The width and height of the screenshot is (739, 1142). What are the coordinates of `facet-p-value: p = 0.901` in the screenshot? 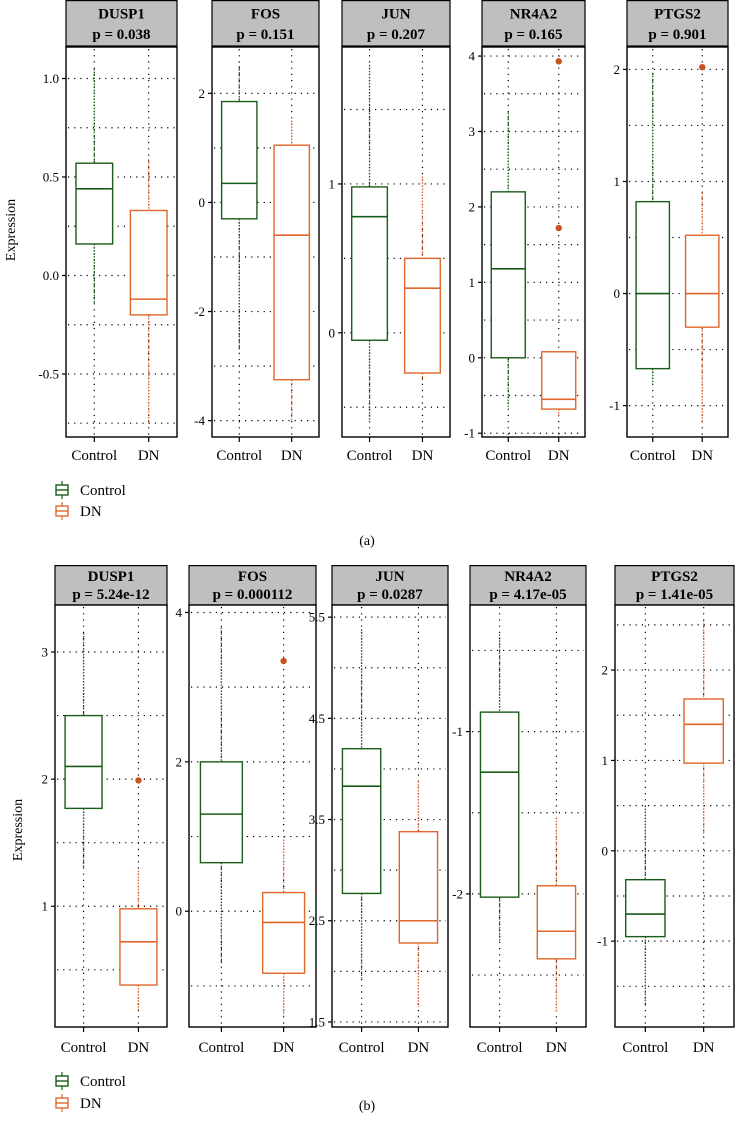 It's located at (677, 35).